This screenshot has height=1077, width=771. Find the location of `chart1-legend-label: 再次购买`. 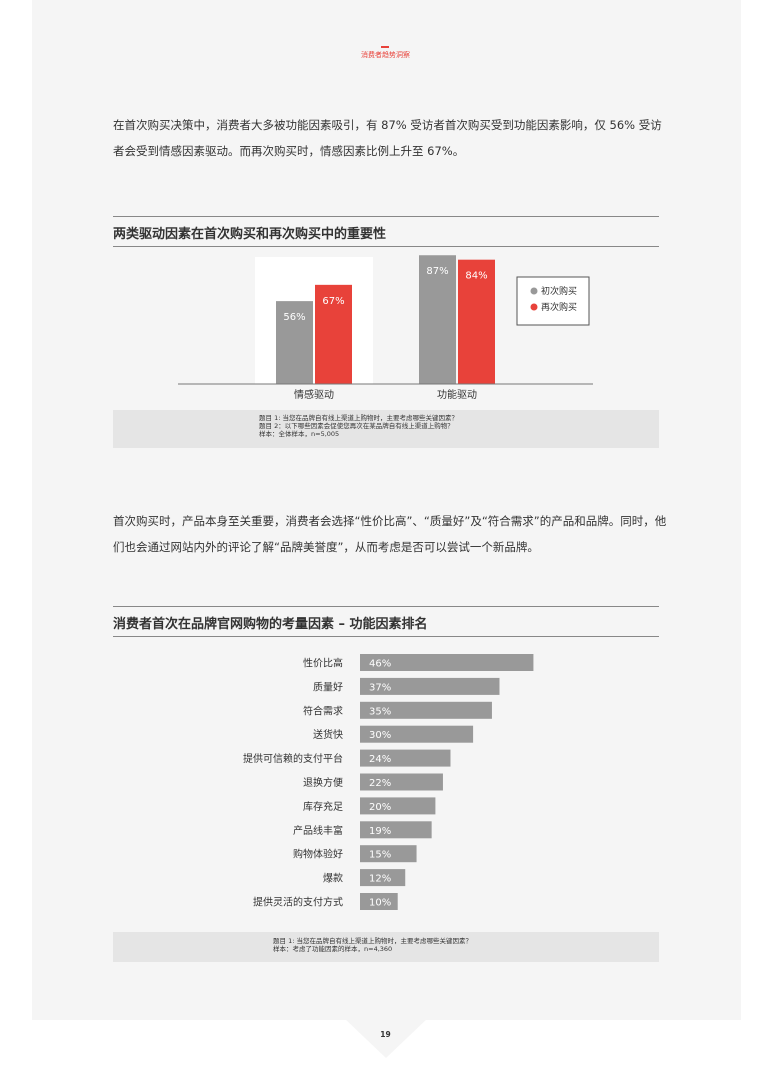

chart1-legend-label: 再次购买 is located at coordinates (559, 307).